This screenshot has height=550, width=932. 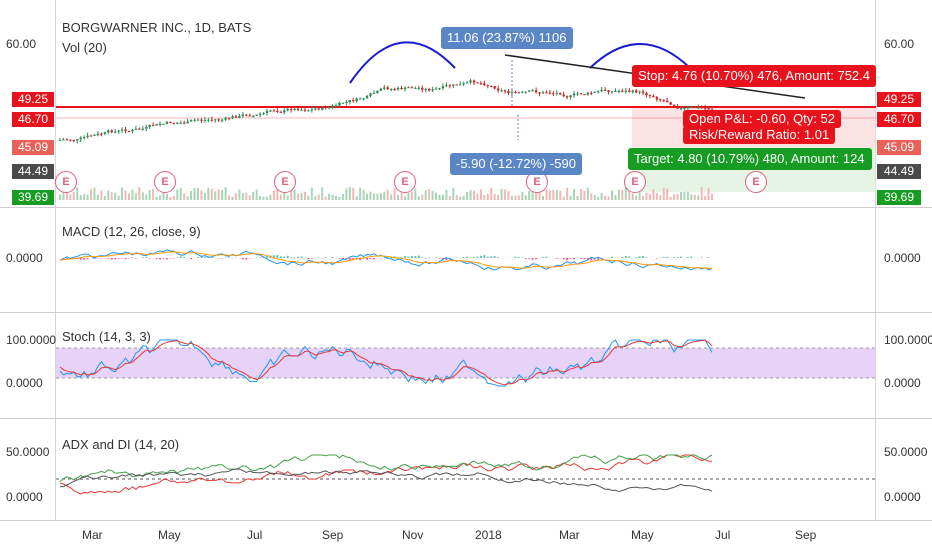 What do you see at coordinates (516, 164) in the screenshot?
I see `measure-down-label: -5.90 (-12.72%) -590` at bounding box center [516, 164].